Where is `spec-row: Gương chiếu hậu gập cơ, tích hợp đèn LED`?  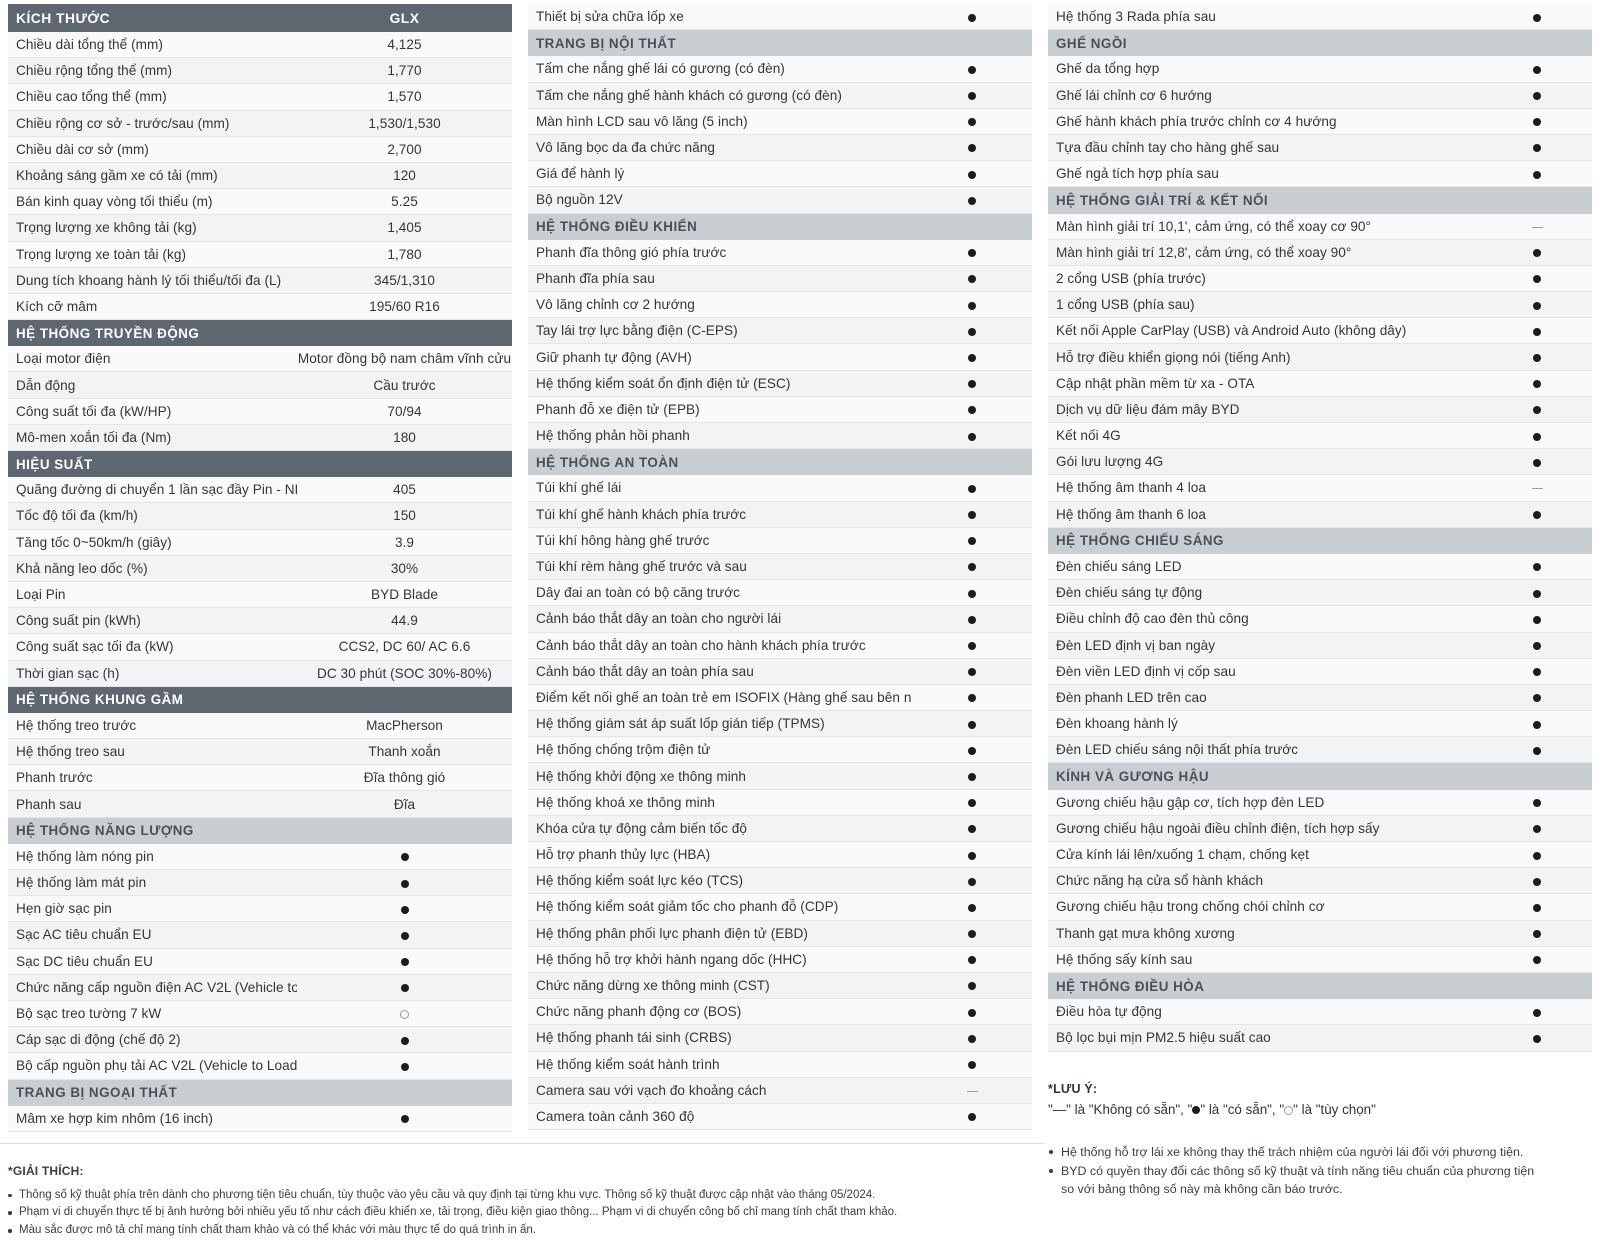
spec-row: Gương chiếu hậu gập cơ, tích hợp đèn LED is located at coordinates (1320, 802).